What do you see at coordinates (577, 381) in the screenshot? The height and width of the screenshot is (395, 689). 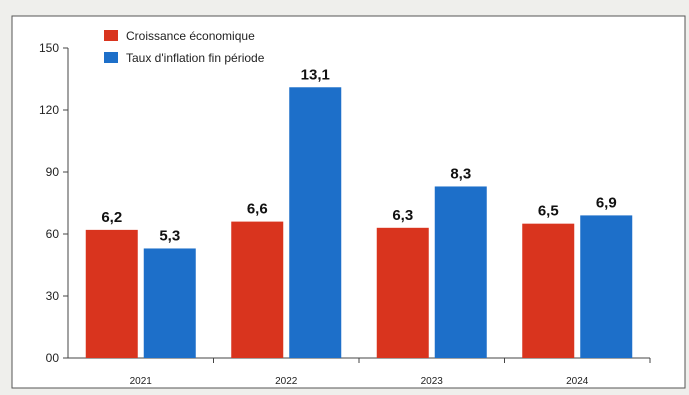 I see `x-tick-label: 2024` at bounding box center [577, 381].